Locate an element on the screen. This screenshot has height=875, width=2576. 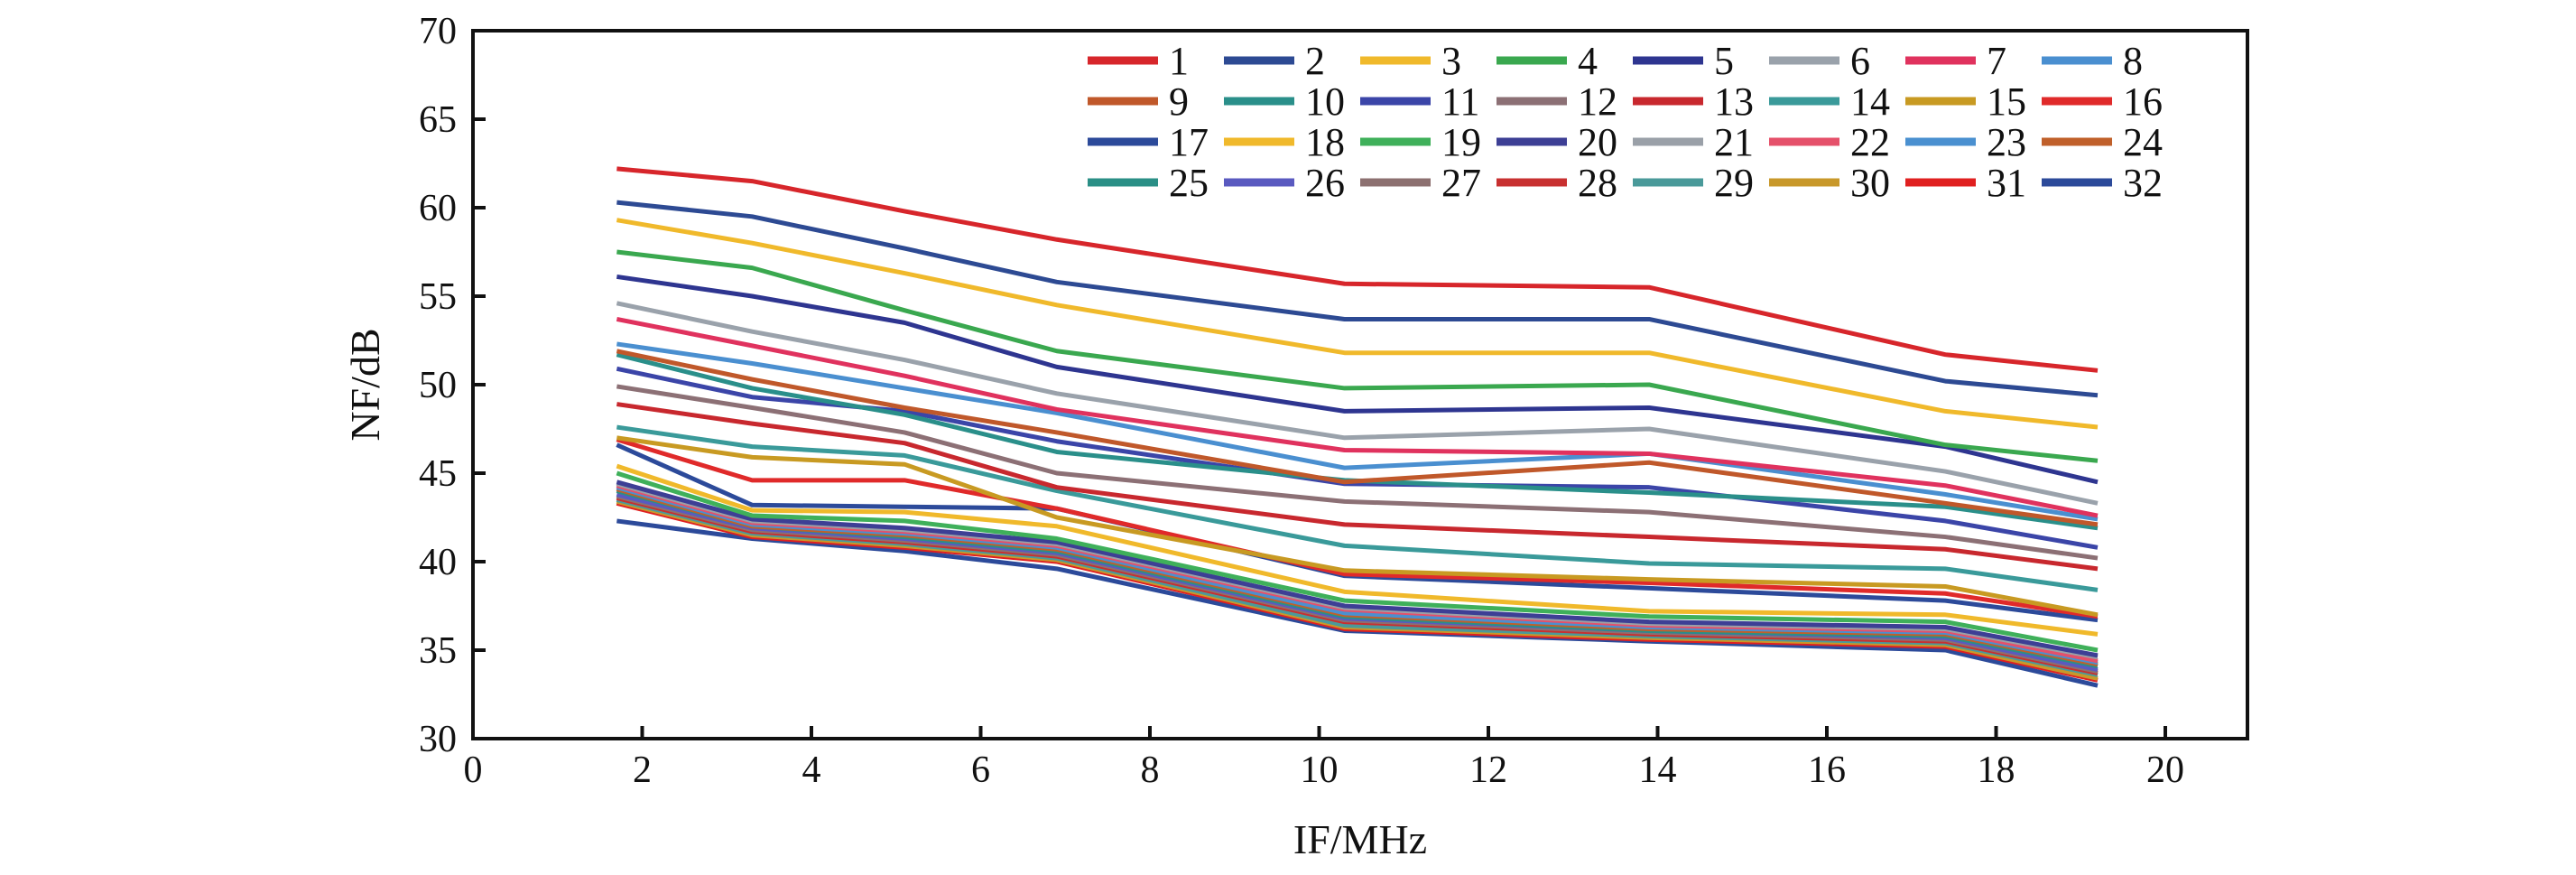
legend-item-23: 23 is located at coordinates (1966, 142).